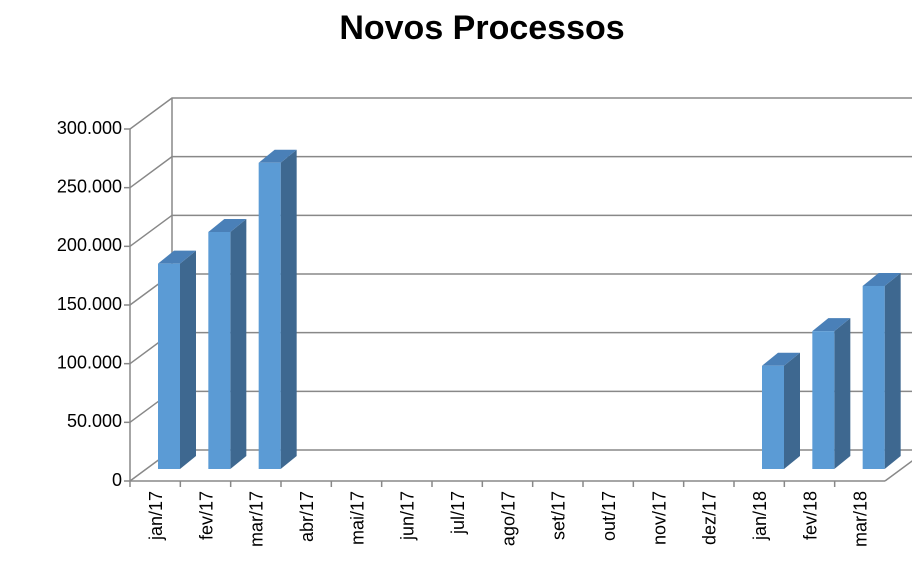 The height and width of the screenshot is (574, 912). Describe the element at coordinates (710, 518) in the screenshot. I see `x-tick-label: dez/17` at that location.